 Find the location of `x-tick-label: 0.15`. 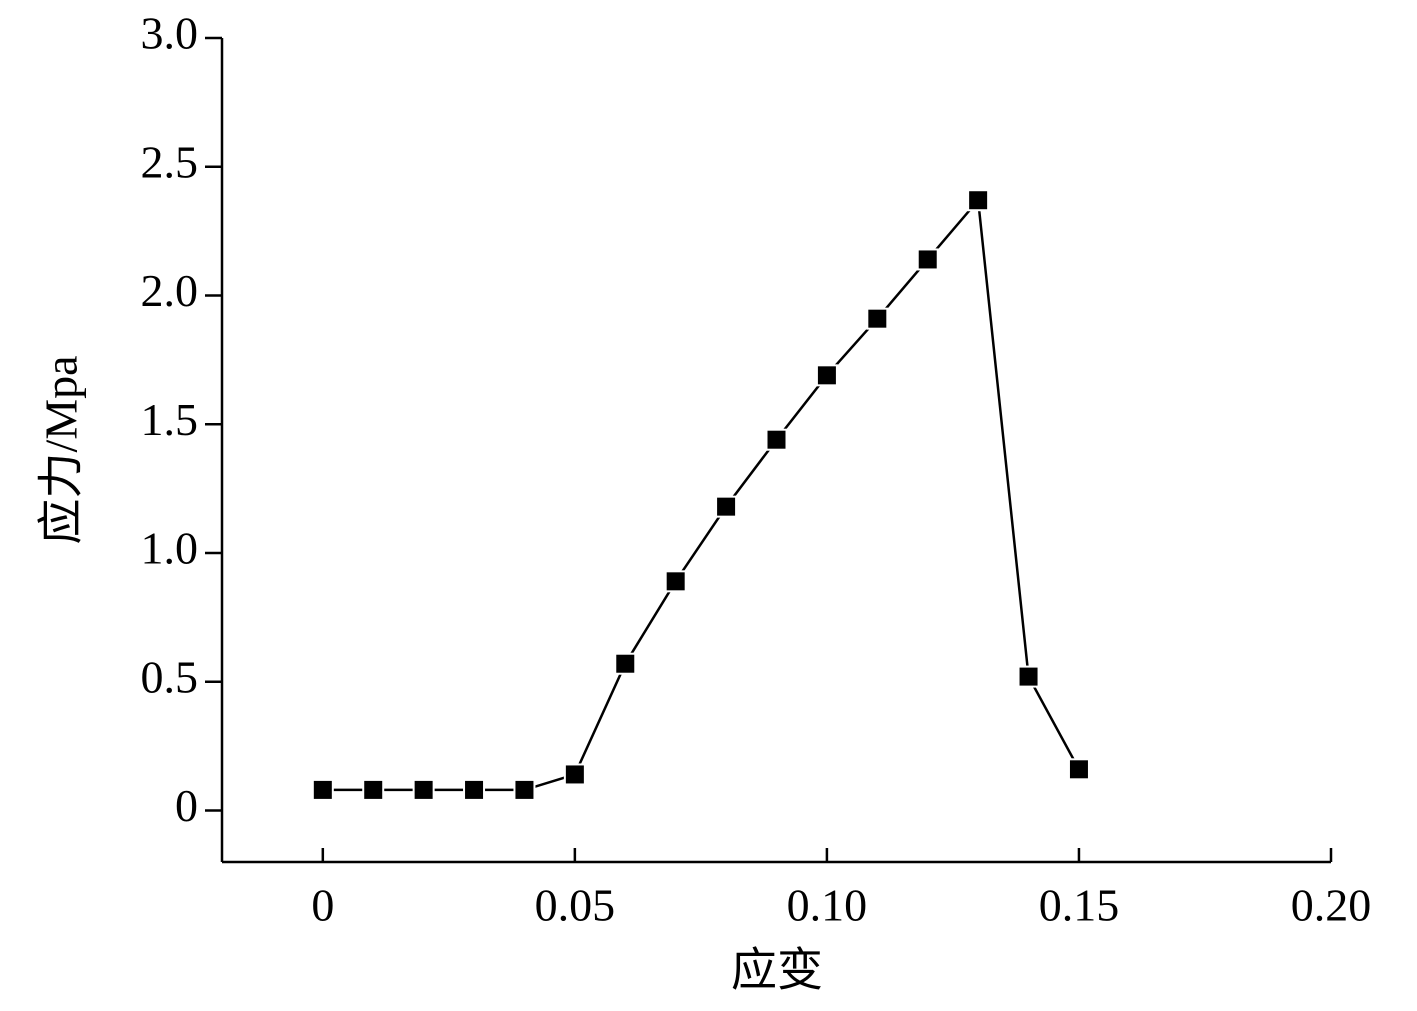

x-tick-label: 0.15 is located at coordinates (1079, 905).